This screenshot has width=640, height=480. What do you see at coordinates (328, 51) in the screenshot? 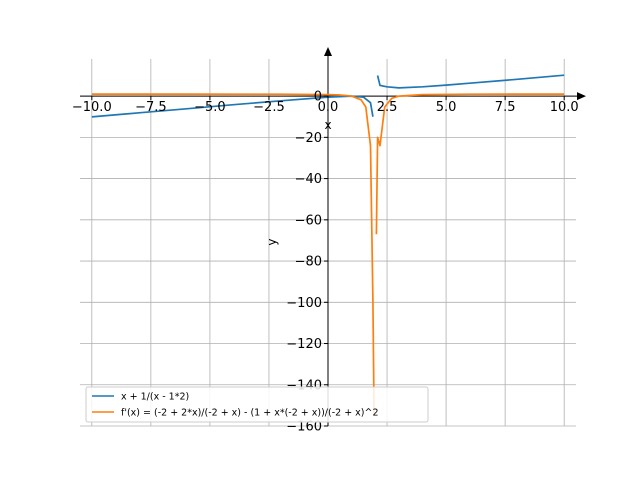
I see `y-axis-arrow` at bounding box center [328, 51].